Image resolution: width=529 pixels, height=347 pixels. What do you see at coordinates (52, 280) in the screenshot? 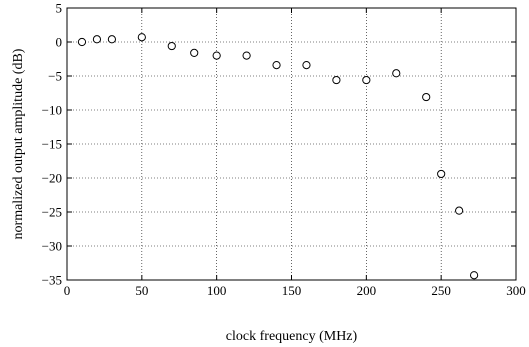
I see `y-tick-label: −35` at bounding box center [52, 280].